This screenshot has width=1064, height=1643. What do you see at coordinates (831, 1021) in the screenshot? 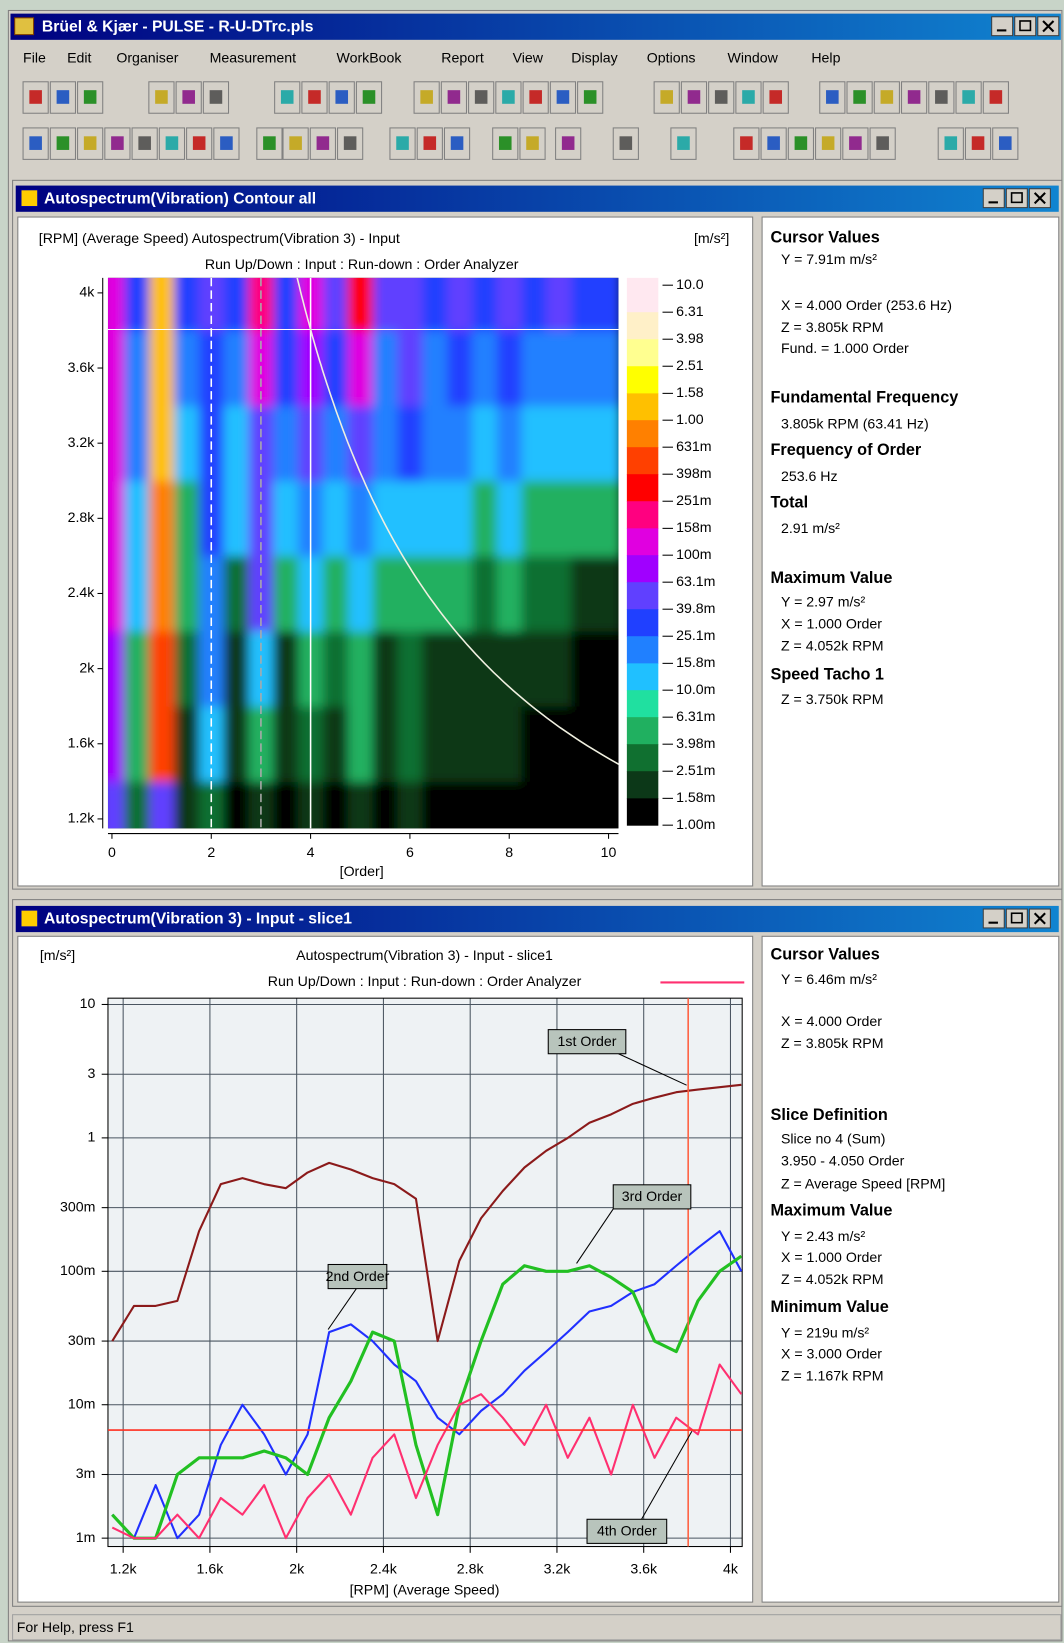
I see `panel-line: X = 4.000 Order` at bounding box center [831, 1021].